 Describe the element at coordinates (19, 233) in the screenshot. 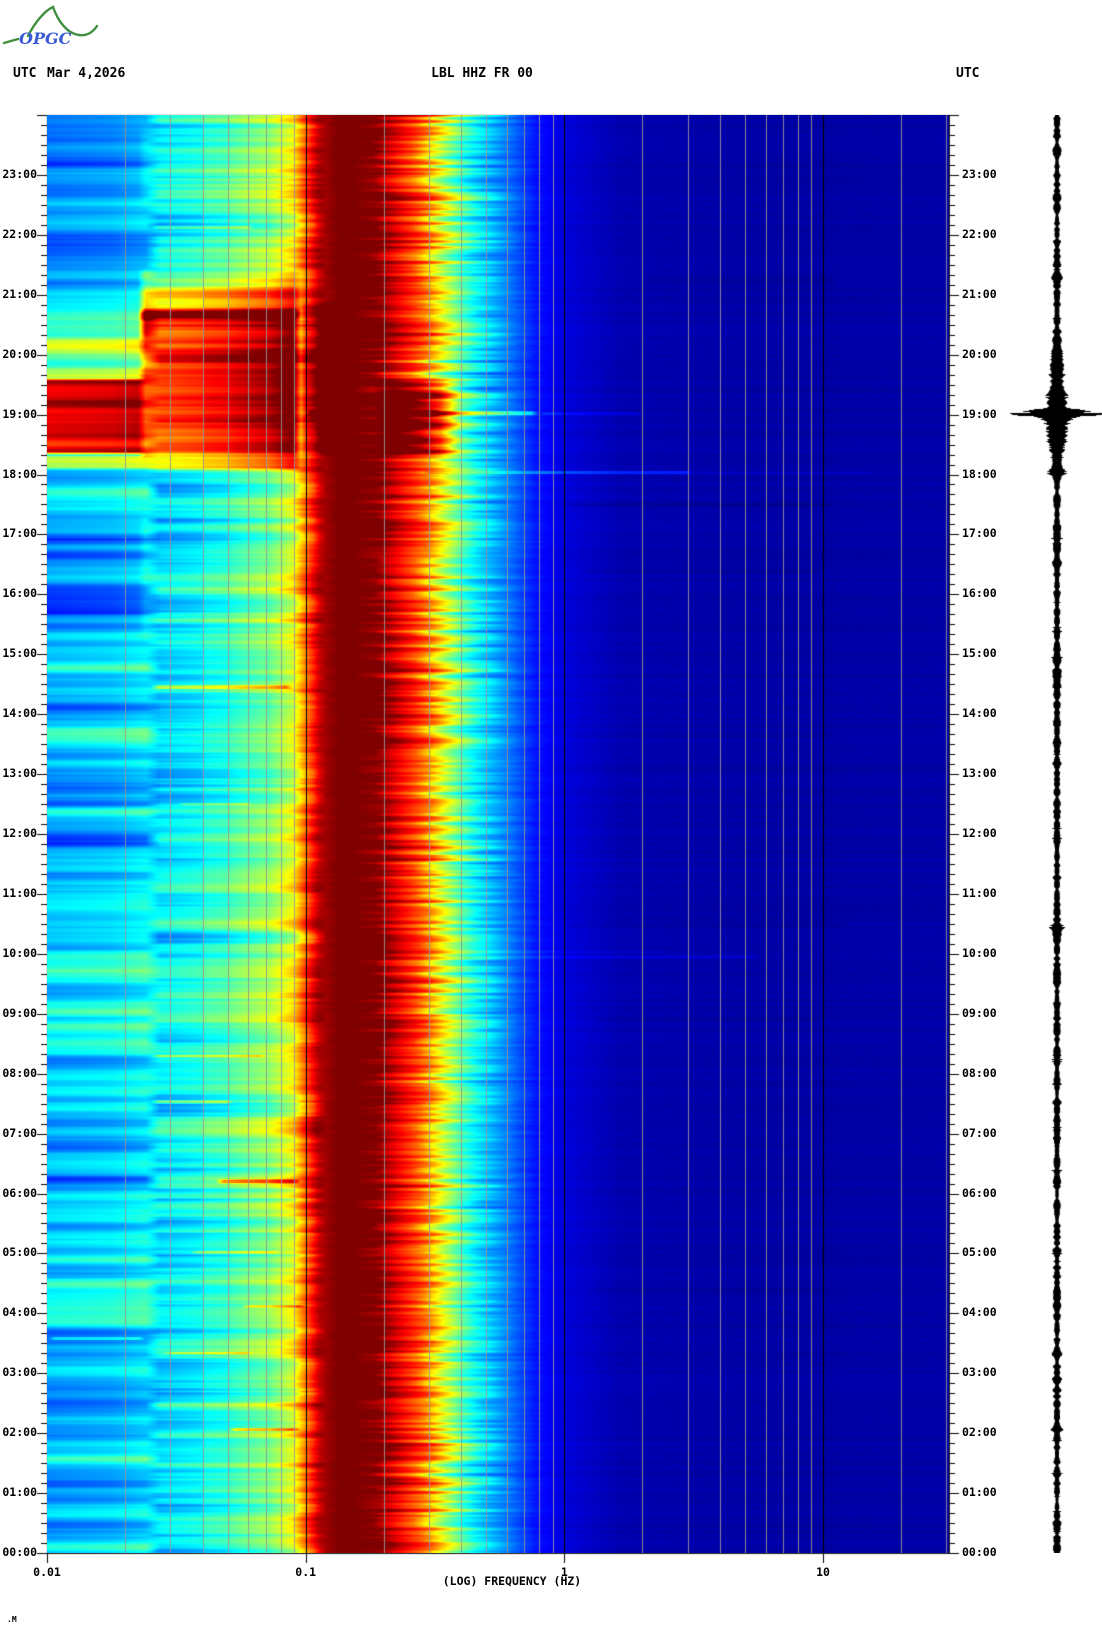

I see `time-label-left: 22:00` at that location.